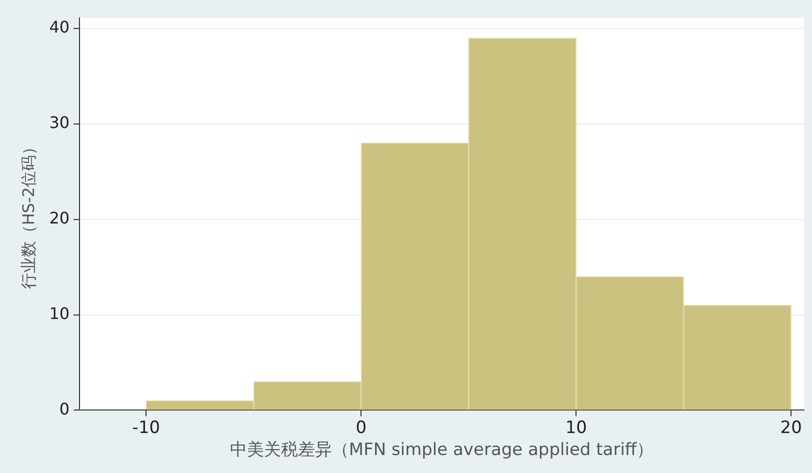  What do you see at coordinates (59, 218) in the screenshot?
I see `y-tick-label: 20` at bounding box center [59, 218].